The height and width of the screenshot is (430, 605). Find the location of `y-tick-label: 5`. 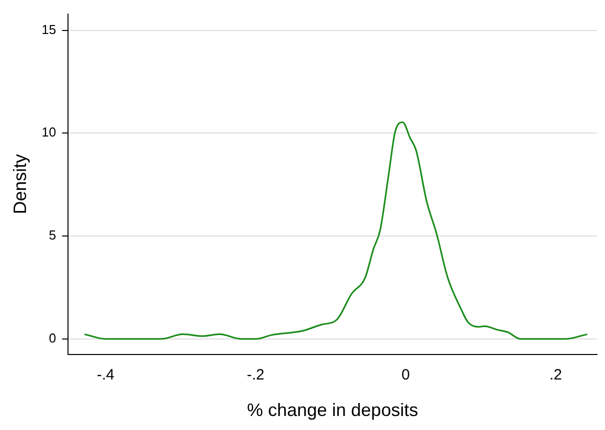

y-tick-label: 5 is located at coordinates (52, 235).